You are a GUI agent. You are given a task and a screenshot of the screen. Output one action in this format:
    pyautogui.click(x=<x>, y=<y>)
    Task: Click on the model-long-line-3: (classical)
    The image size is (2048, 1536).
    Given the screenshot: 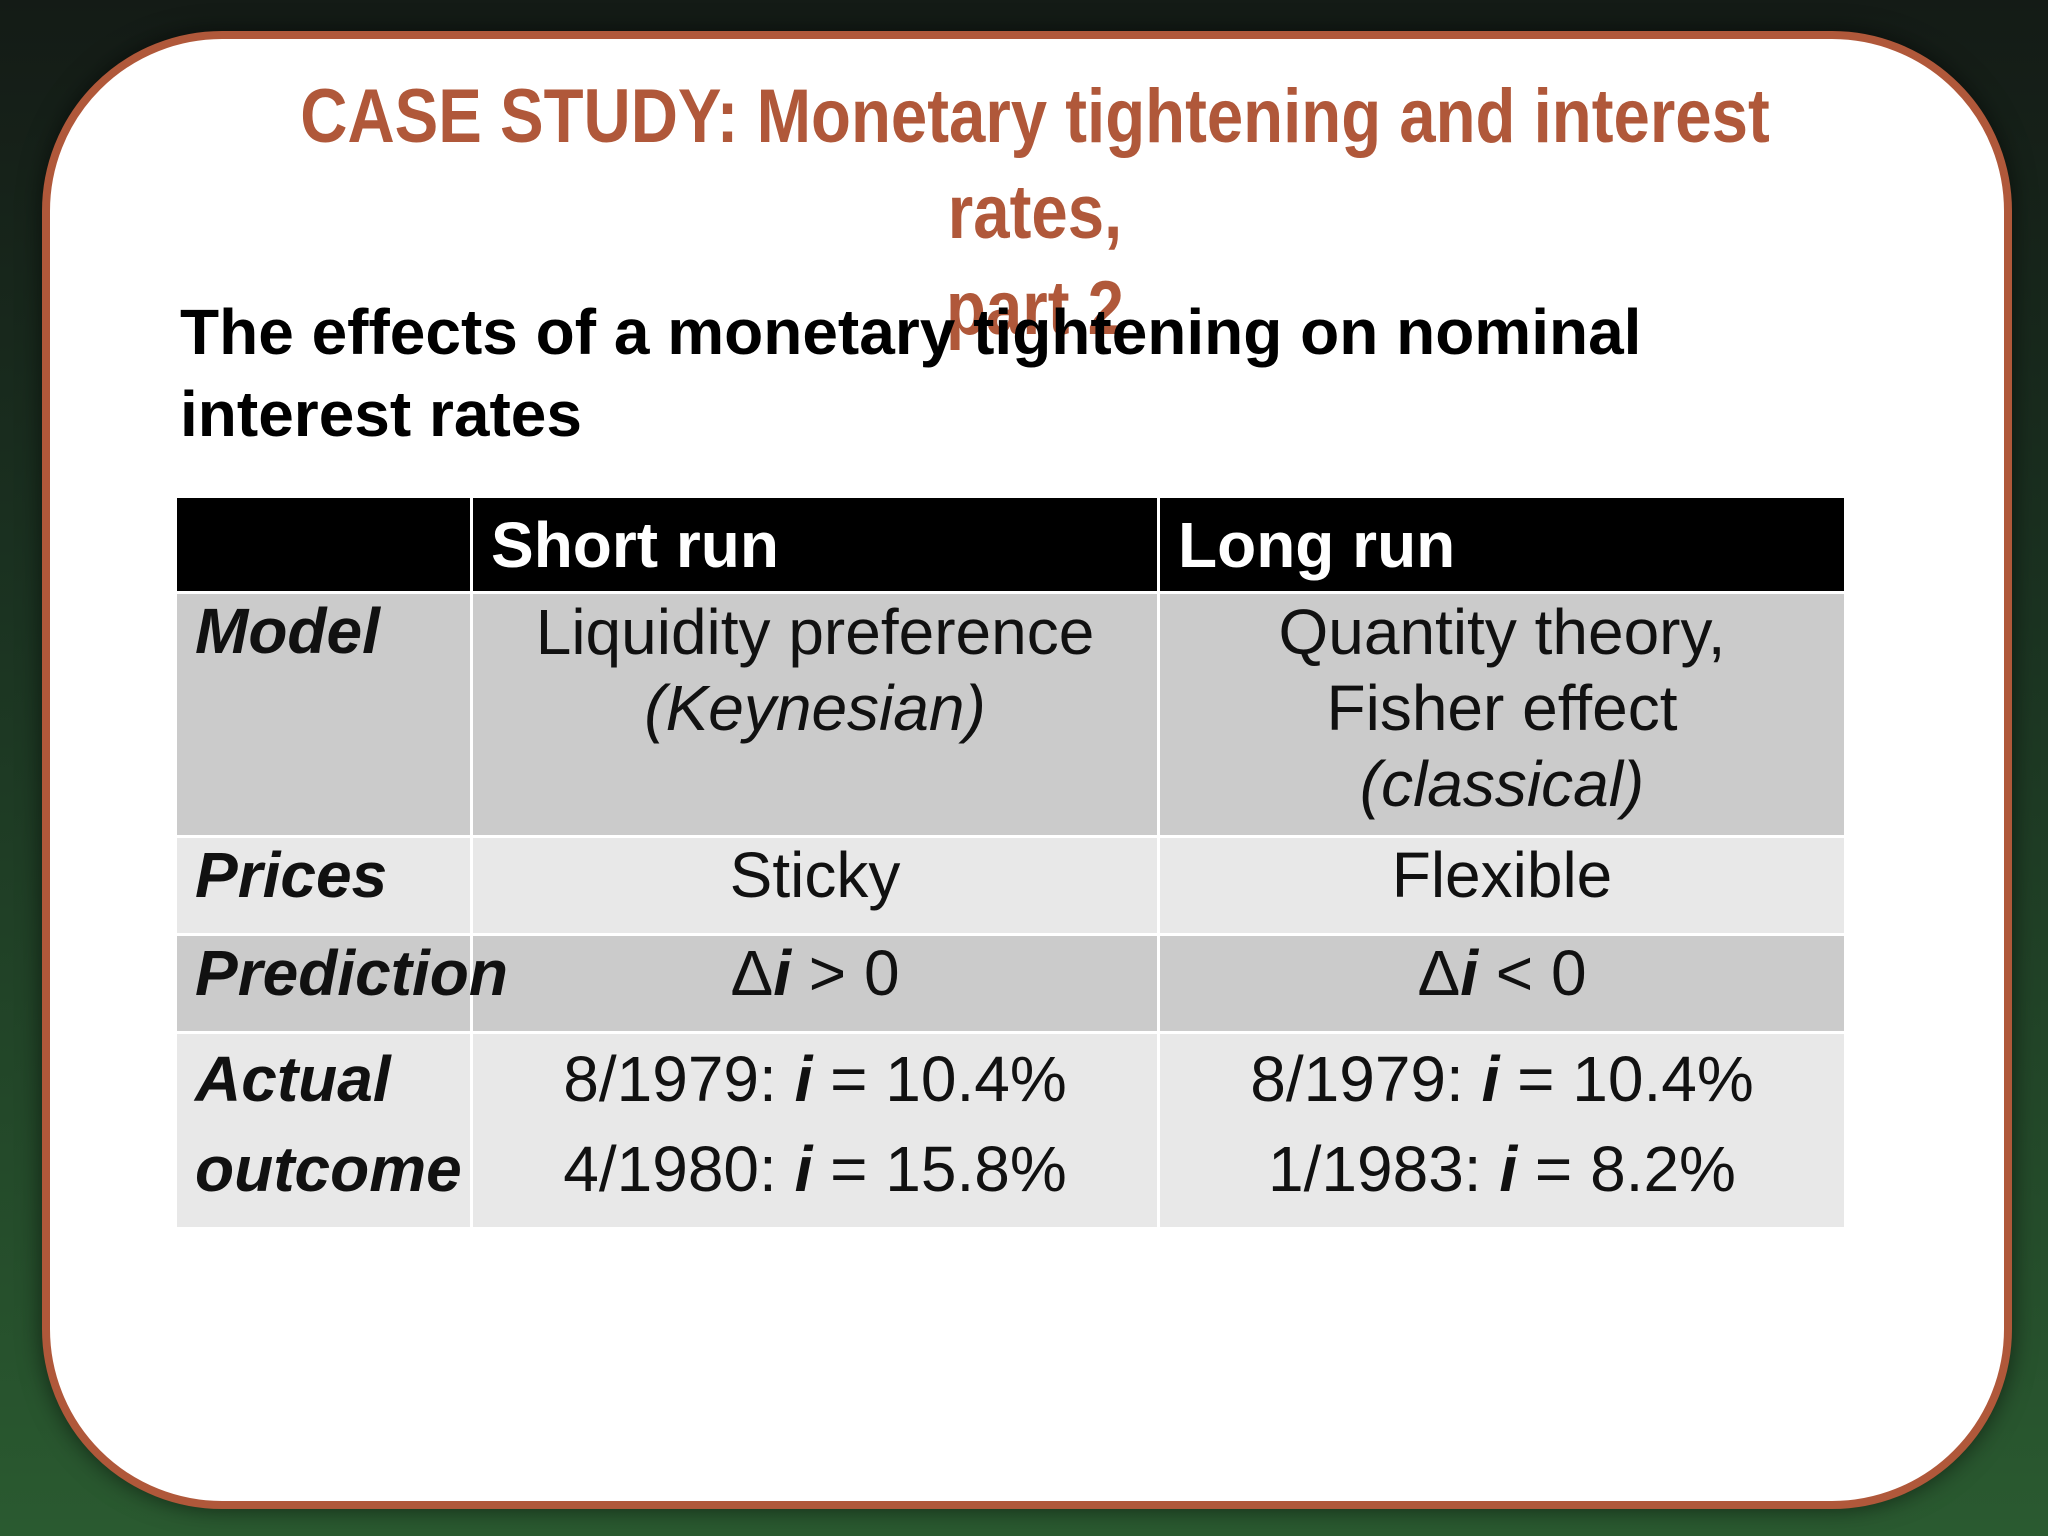 What is the action you would take?
    pyautogui.click(x=1502, y=784)
    